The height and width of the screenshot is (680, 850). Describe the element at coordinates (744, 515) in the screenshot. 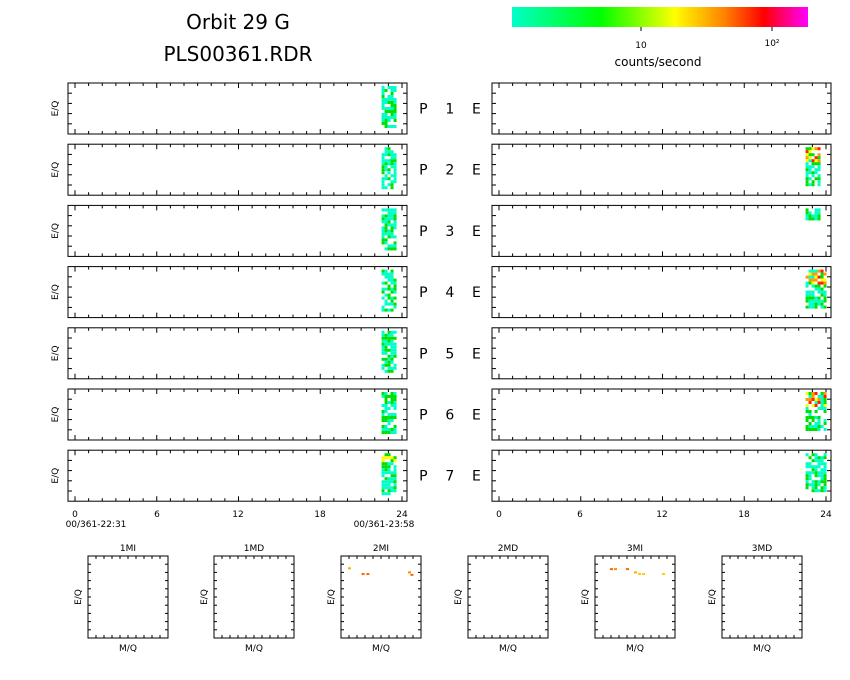

I see `x-tick-label-18-right: 18` at that location.